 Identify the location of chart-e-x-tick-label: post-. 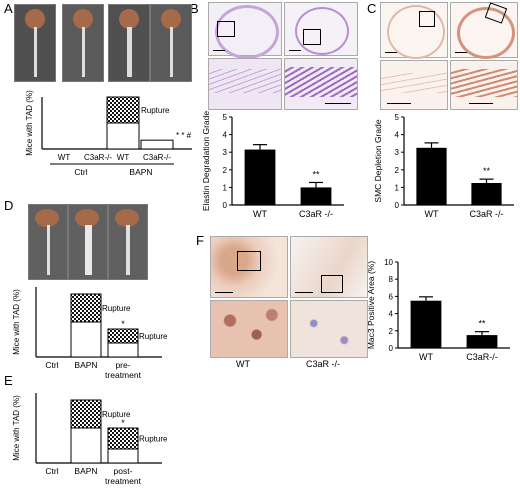
(123, 471).